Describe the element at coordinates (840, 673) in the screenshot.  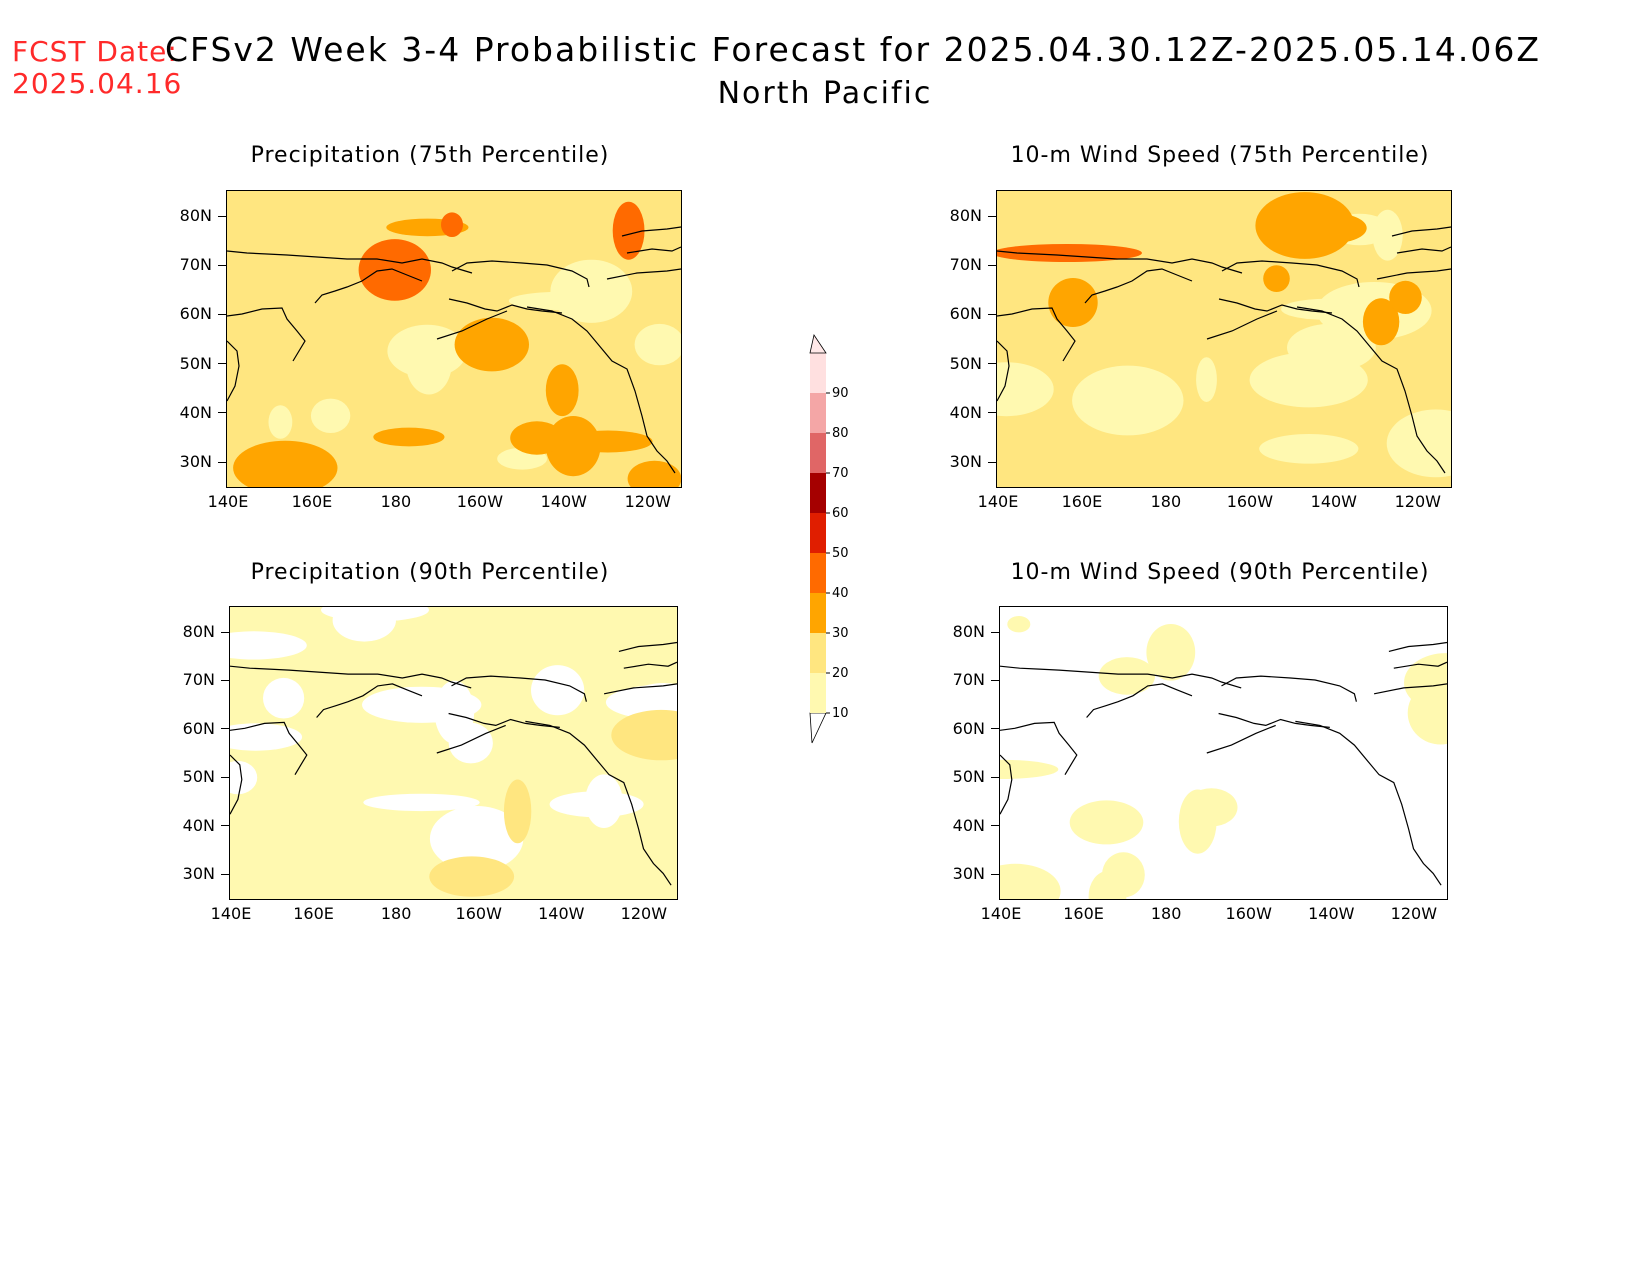
I see `colorbar-label: 20` at that location.